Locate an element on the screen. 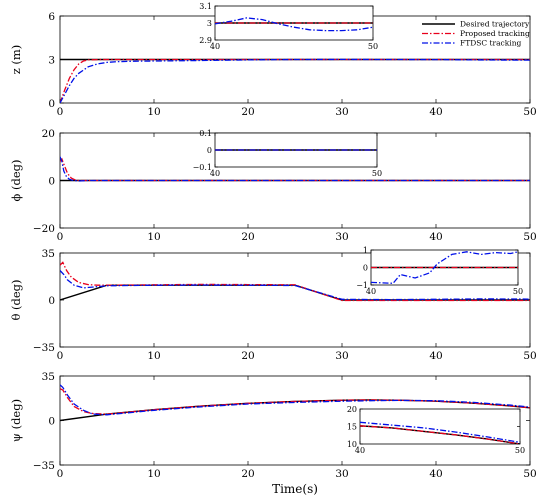  y-axis-label: z (m) is located at coordinates (16, 60).